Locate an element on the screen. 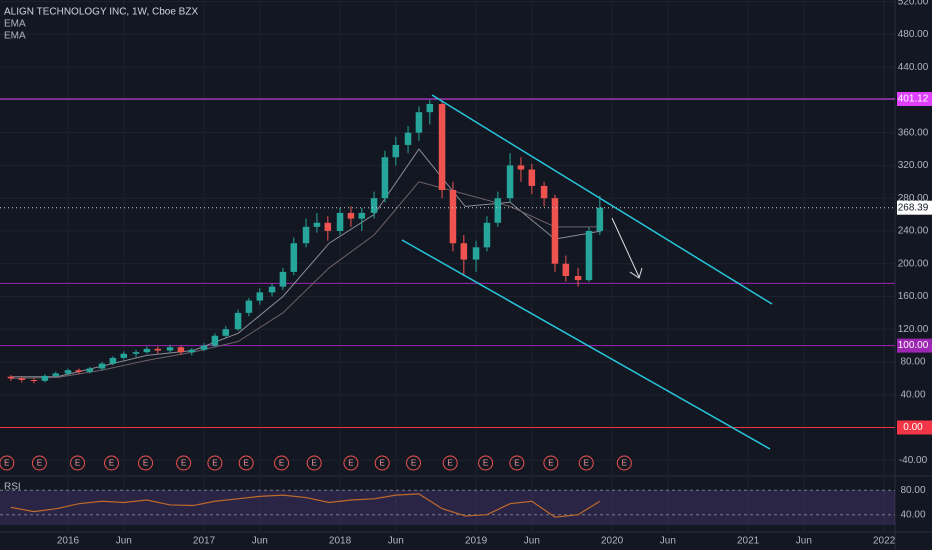  y-tick-label: 360.00 is located at coordinates (913, 132).